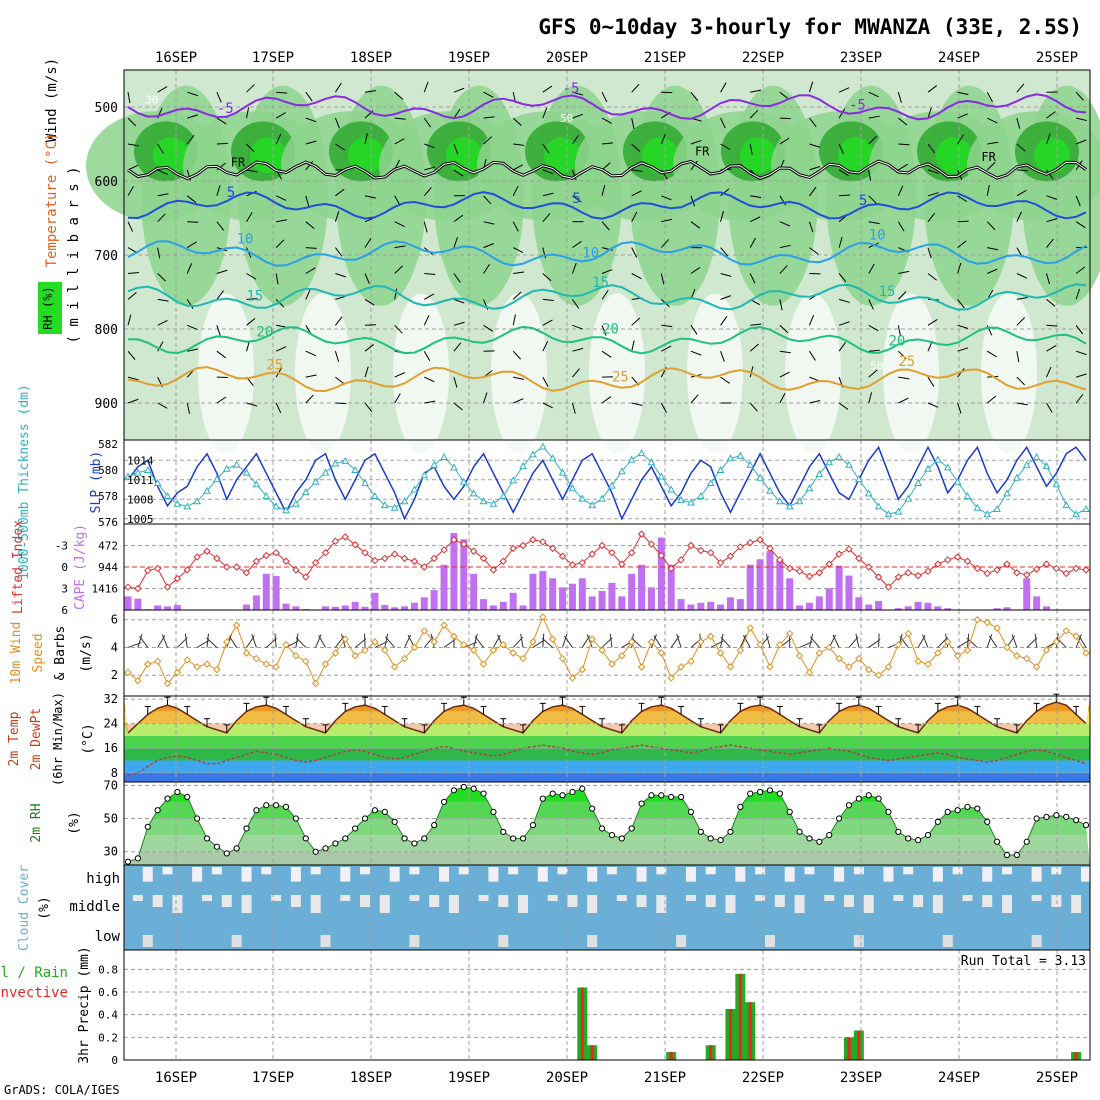 Image resolution: width=1100 pixels, height=1100 pixels. Describe the element at coordinates (607, 483) in the screenshot. I see `slp-line` at that location.